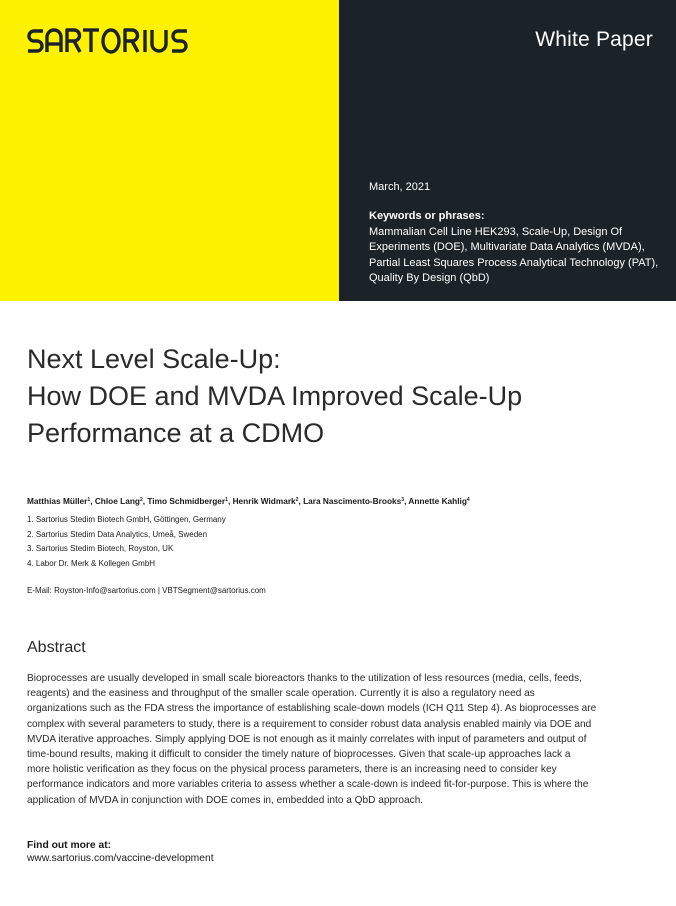 This screenshot has height=906, width=676. What do you see at coordinates (468, 500) in the screenshot?
I see `author-affiliation-mark: 4` at bounding box center [468, 500].